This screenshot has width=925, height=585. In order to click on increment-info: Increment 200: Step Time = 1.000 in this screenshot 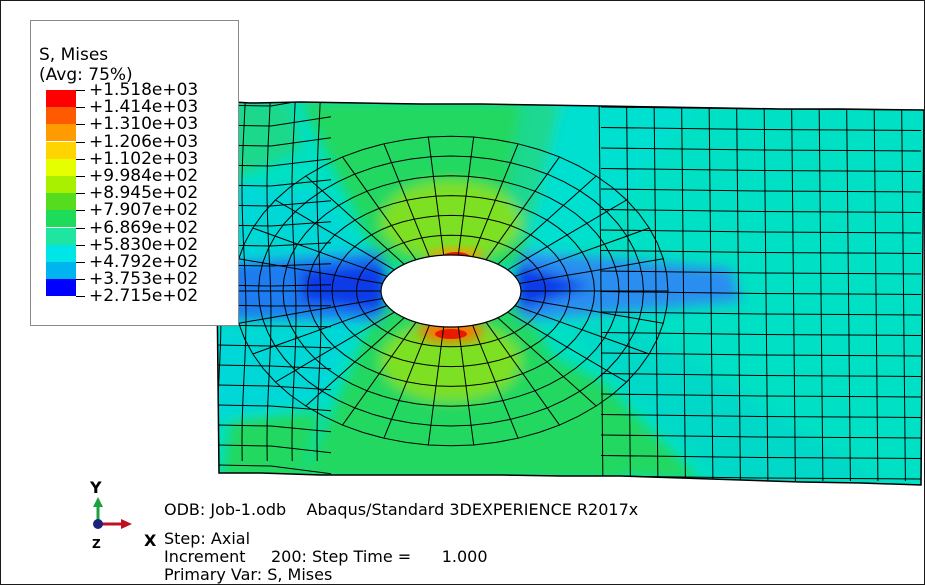, I will do `click(326, 556)`.